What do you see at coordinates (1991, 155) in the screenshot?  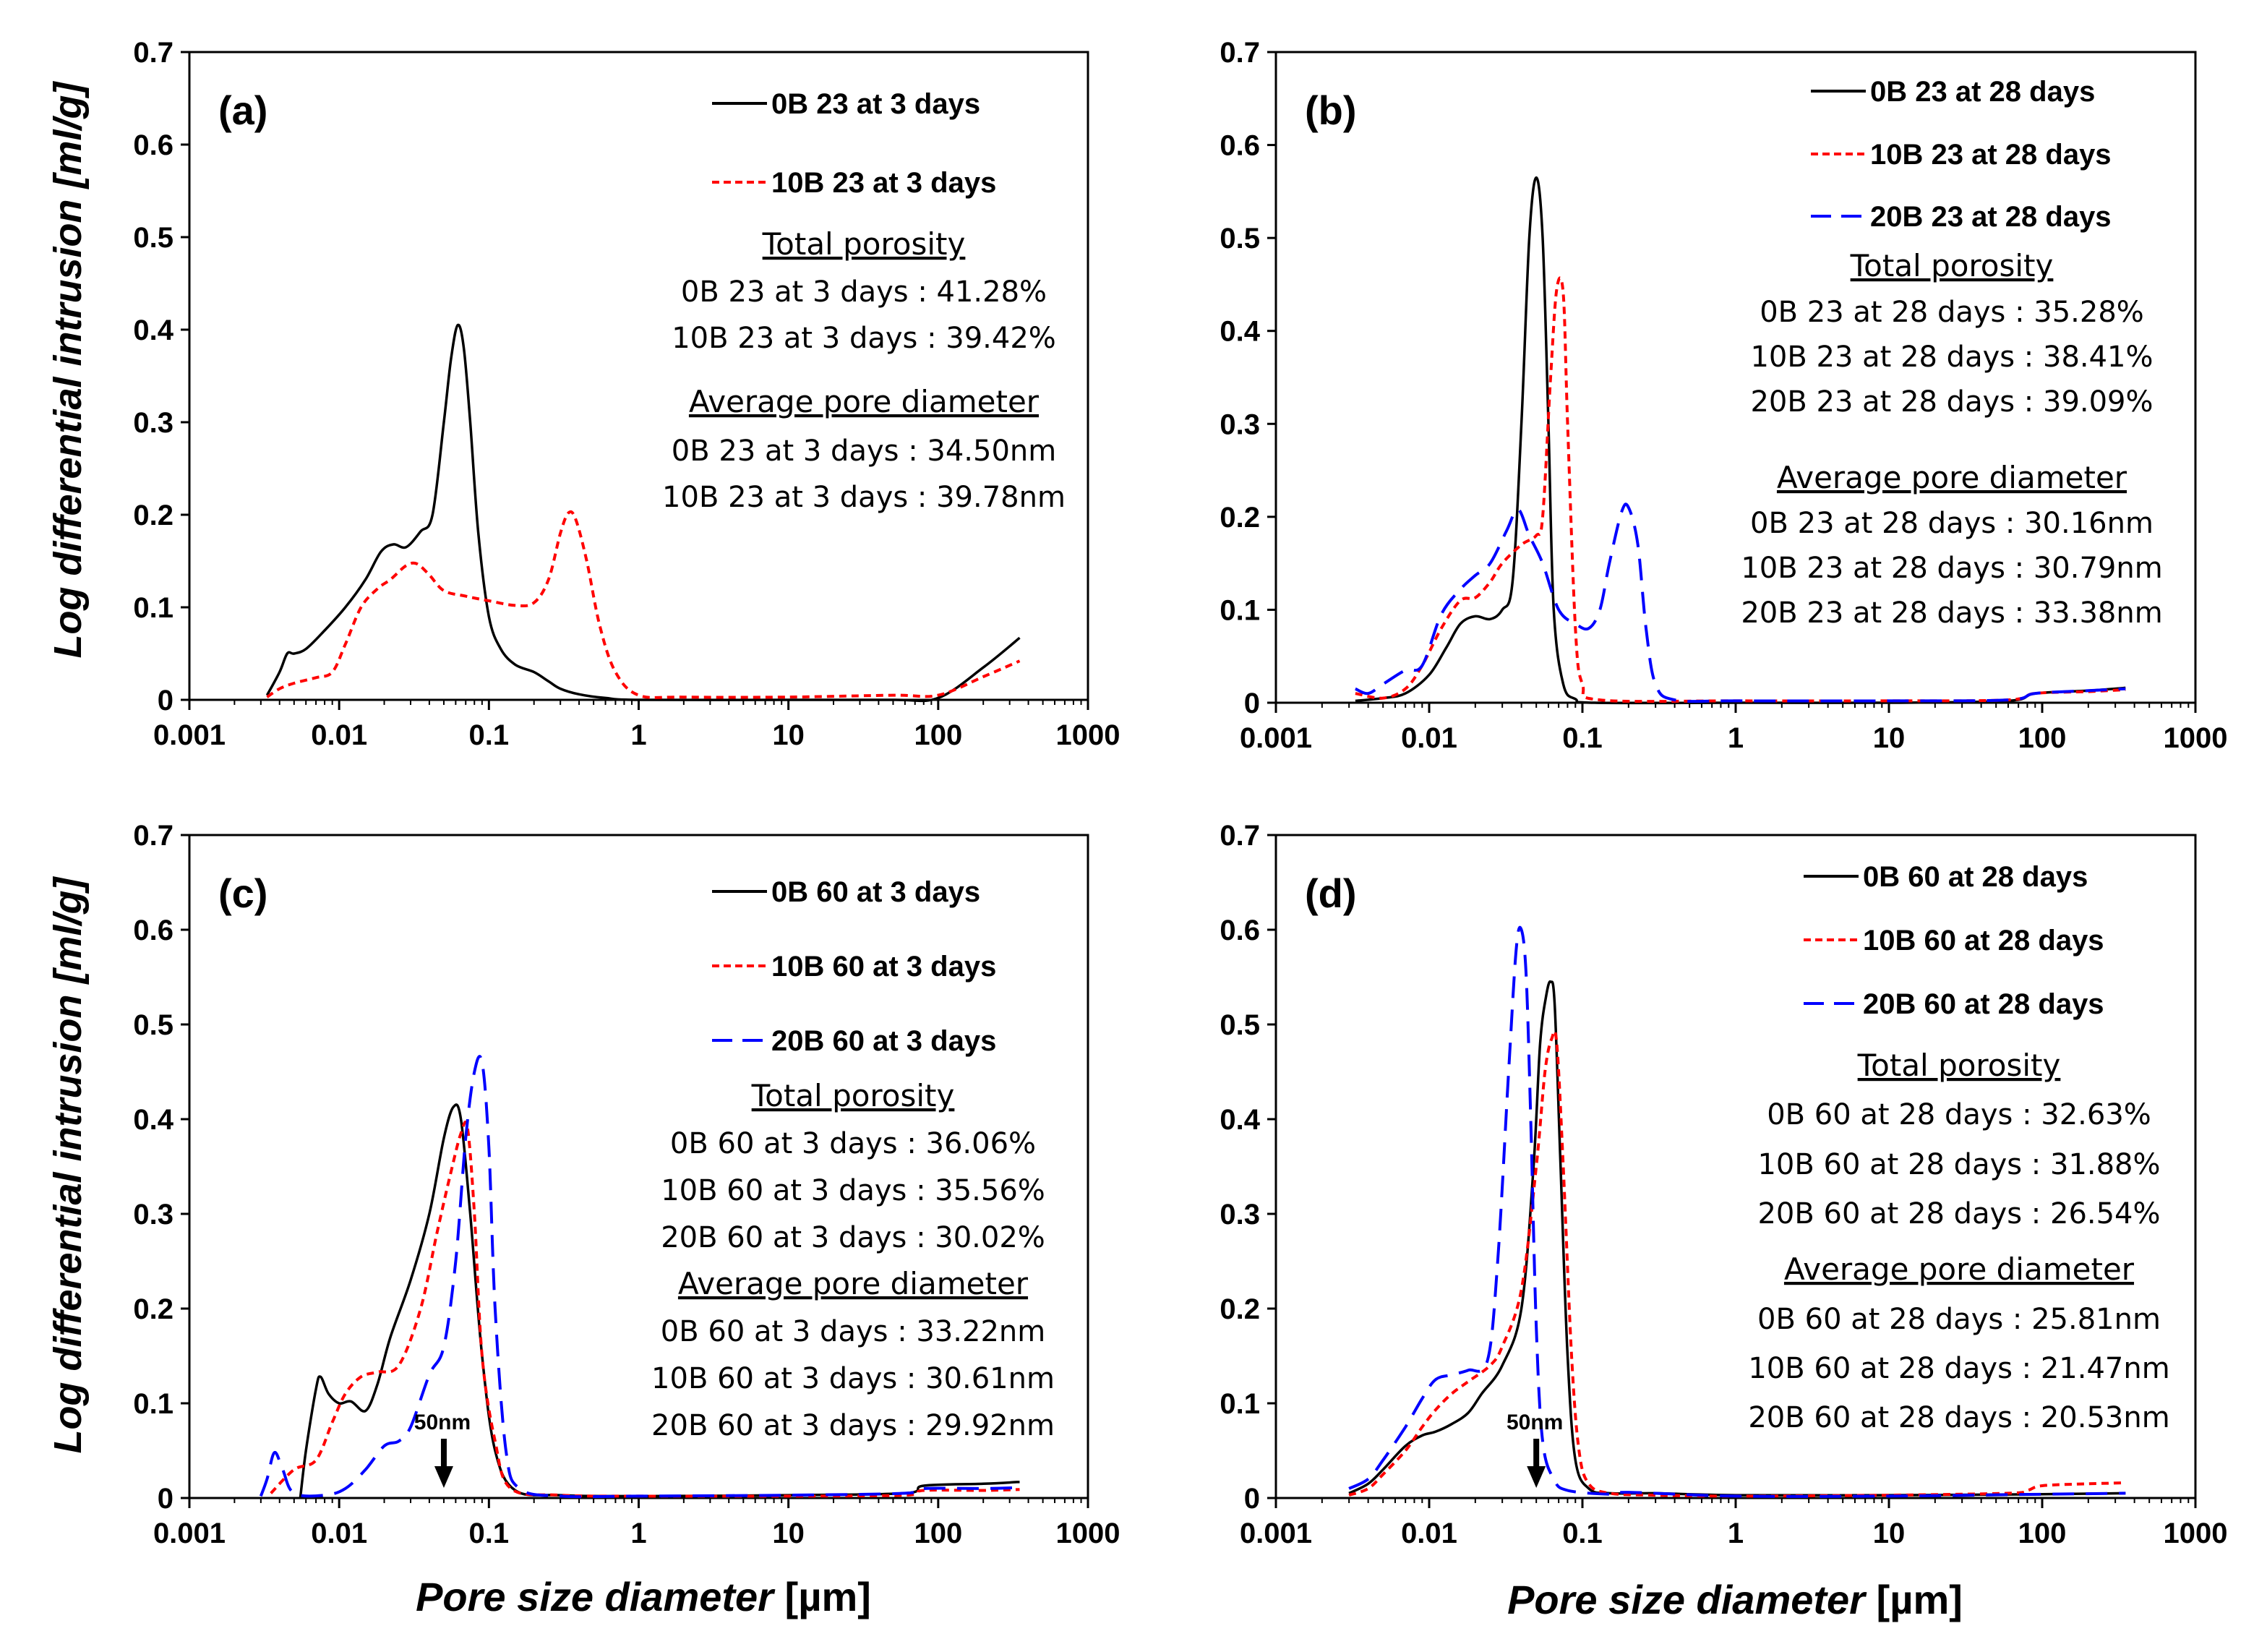 I see `legend-label: 10B 23 at 28 days` at bounding box center [1991, 155].